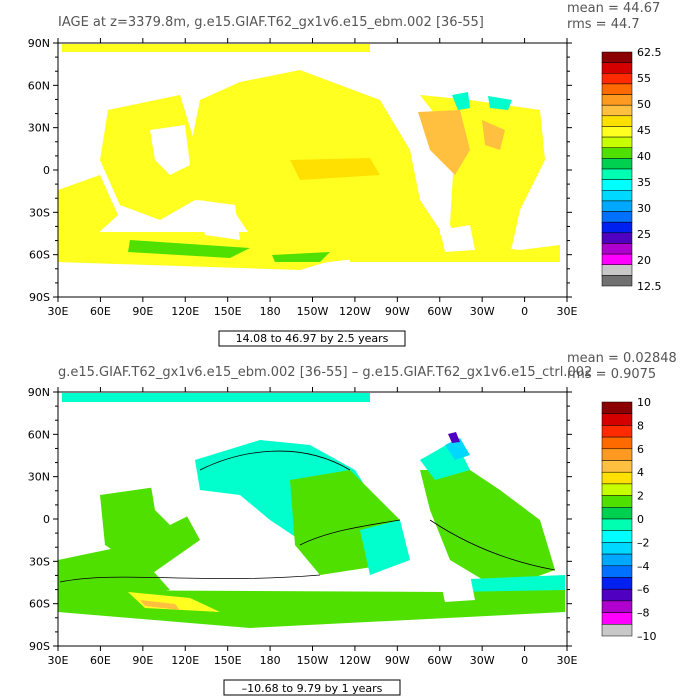 The width and height of the screenshot is (700, 700). I want to click on panel2-colorbar-label: –8, so click(643, 613).